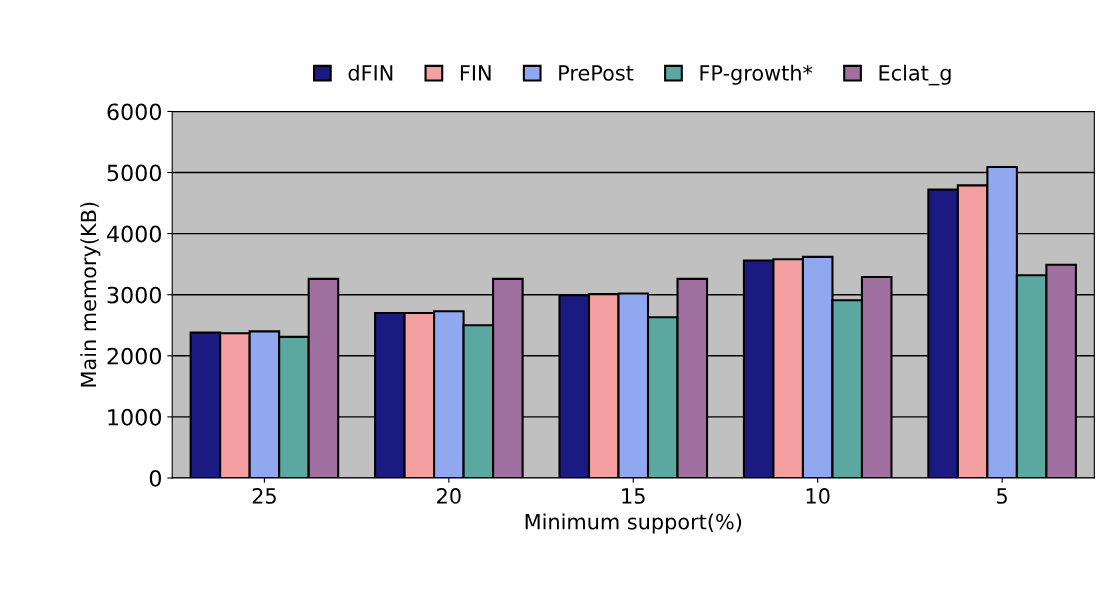  Describe the element at coordinates (449, 496) in the screenshot. I see `x-tick-label: 20` at that location.